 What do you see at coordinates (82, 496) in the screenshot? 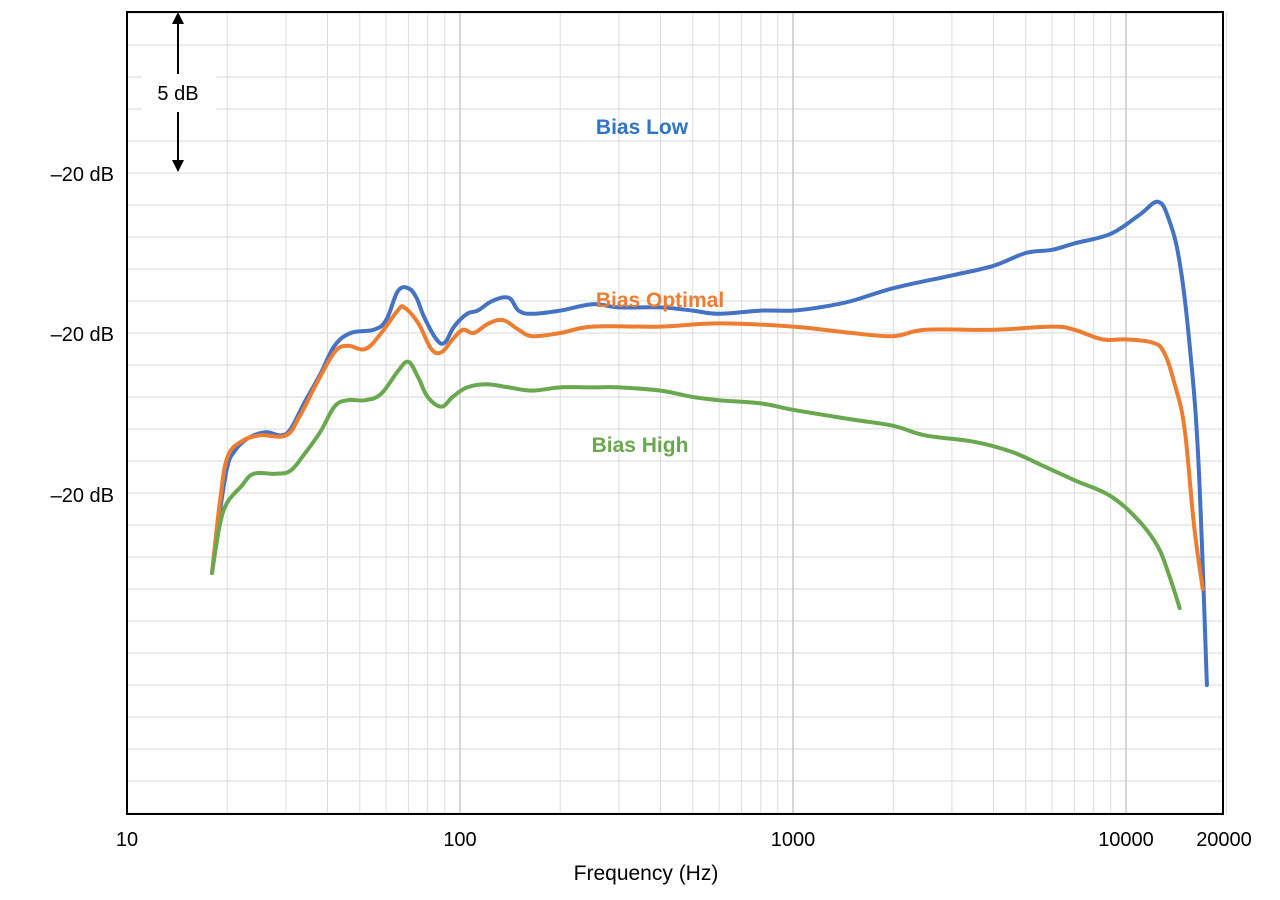
I see `y-tick-label-3: –20 dB` at bounding box center [82, 496].